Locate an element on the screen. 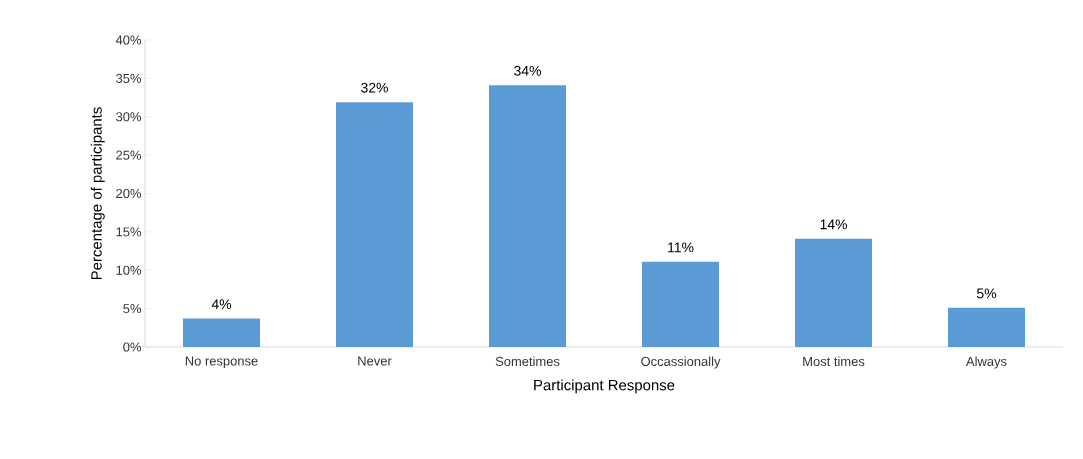 The width and height of the screenshot is (1083, 459). data-label: 5% is located at coordinates (986, 293).